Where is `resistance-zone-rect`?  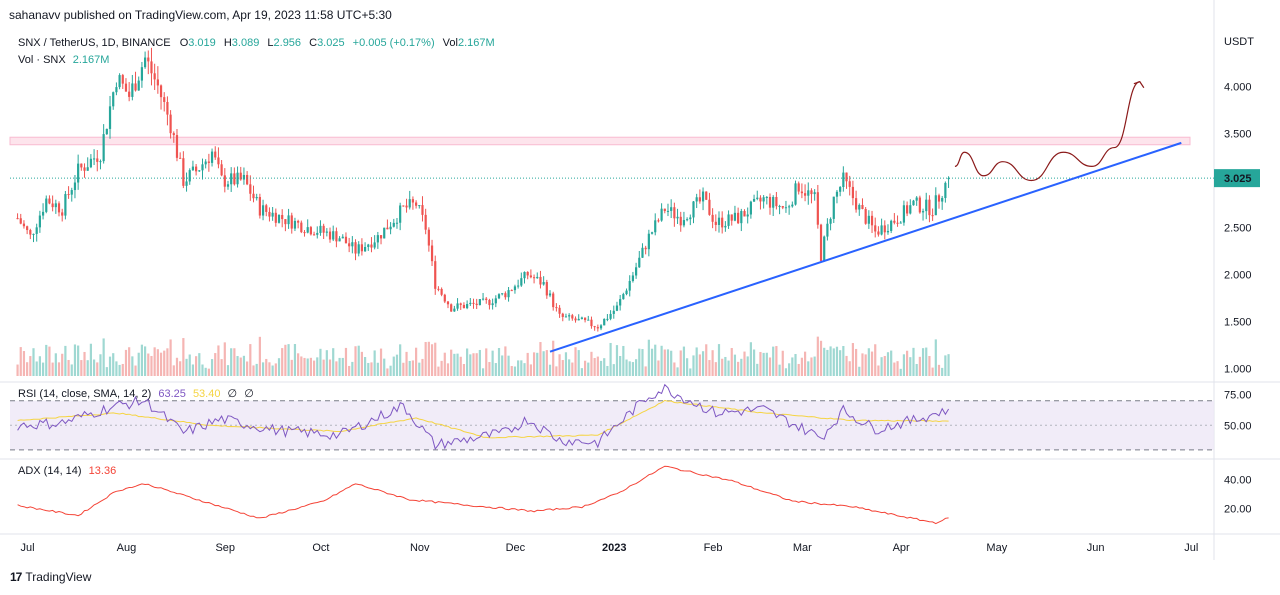
resistance-zone-rect is located at coordinates (600, 141).